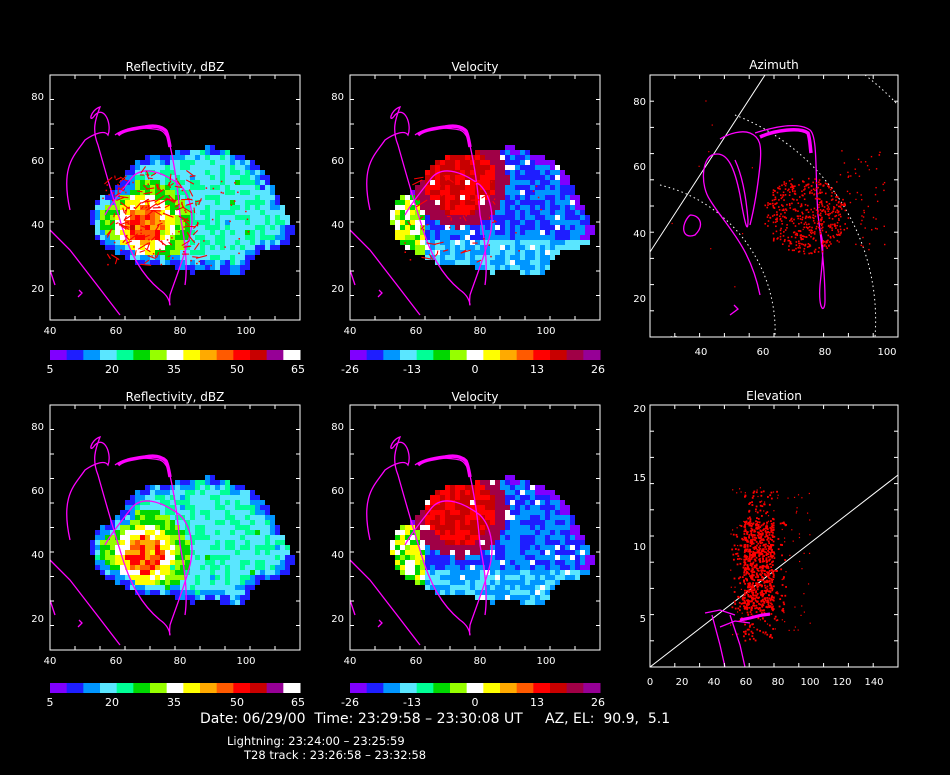 This screenshot has height=775, width=950. Describe the element at coordinates (412, 702) in the screenshot. I see `colorbar-tick-label: -13` at that location.